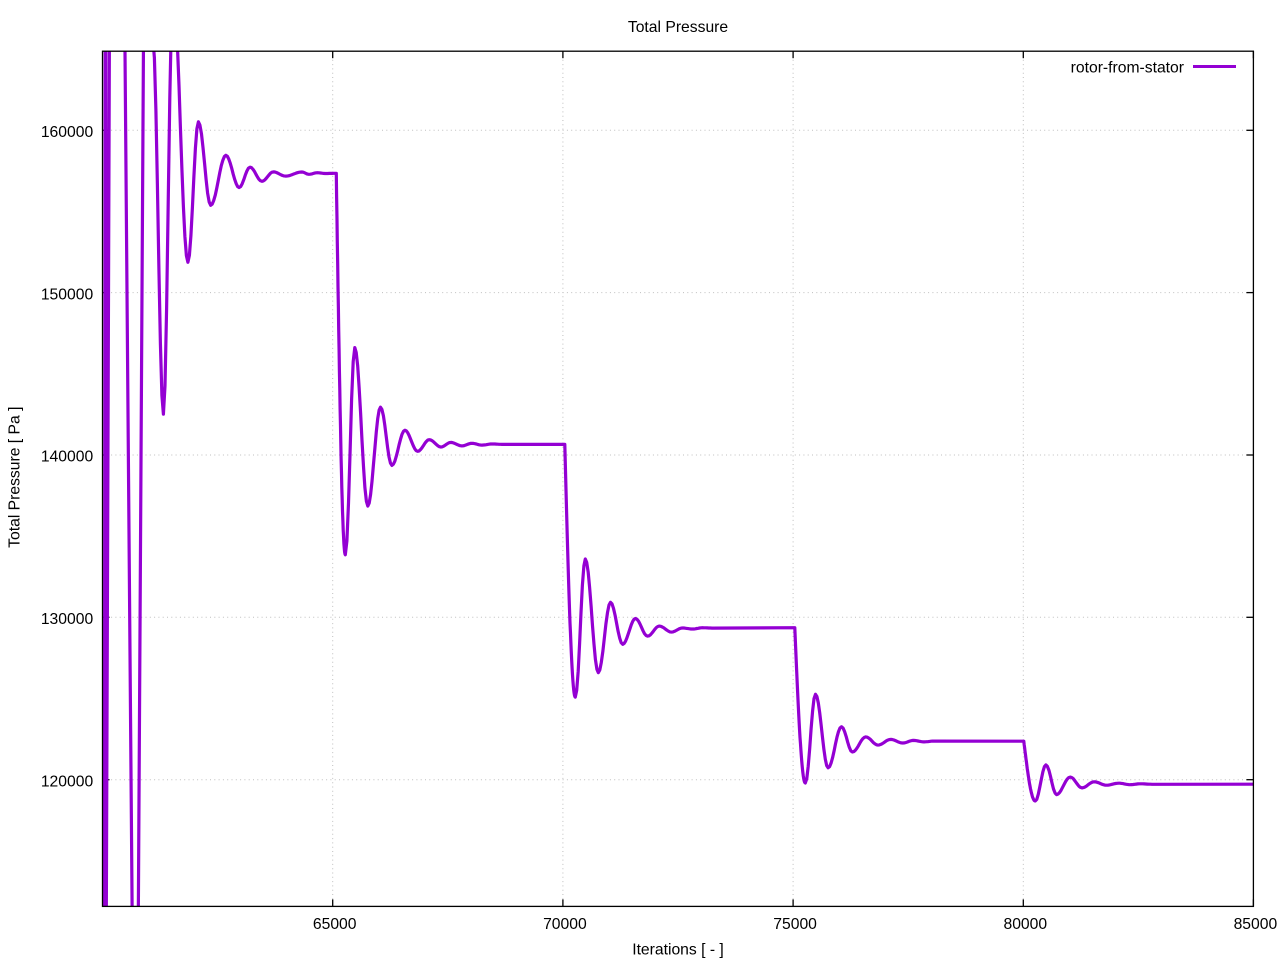  Describe the element at coordinates (15, 477) in the screenshot. I see `svg-text: Total Pressure [ Pa ]` at that location.